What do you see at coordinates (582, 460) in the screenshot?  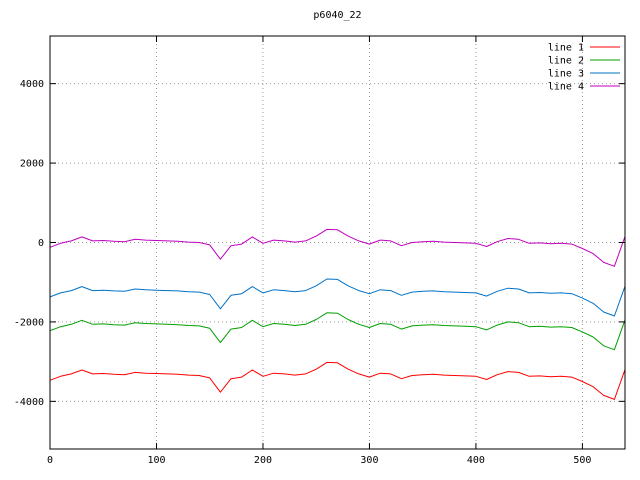 I see `x-tick-label: 500` at bounding box center [582, 460].